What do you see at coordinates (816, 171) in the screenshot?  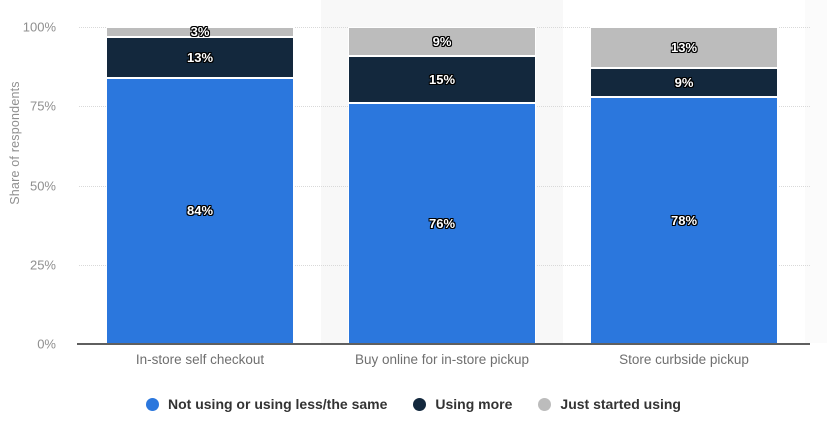 I see `right-edge-band` at bounding box center [816, 171].